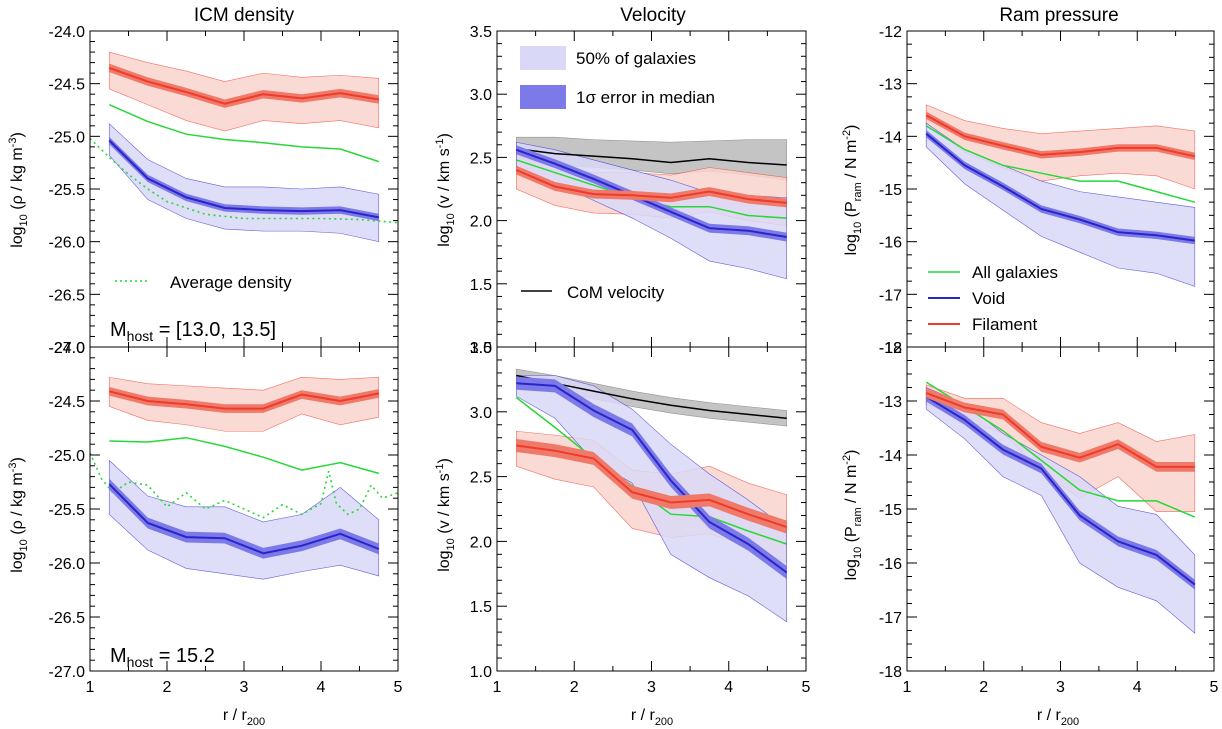 Image resolution: width=1222 pixels, height=729 pixels. What do you see at coordinates (852, 190) in the screenshot?
I see `ylabel-ram-top: log10 (Pram / N m-2)` at bounding box center [852, 190].